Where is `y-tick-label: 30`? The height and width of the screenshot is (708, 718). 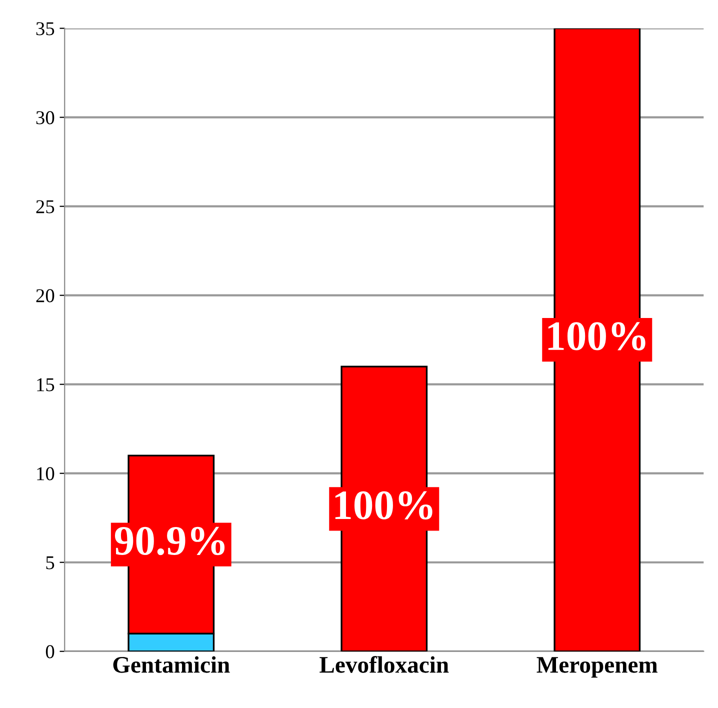
y-tick-label: 30 is located at coordinates (45, 117).